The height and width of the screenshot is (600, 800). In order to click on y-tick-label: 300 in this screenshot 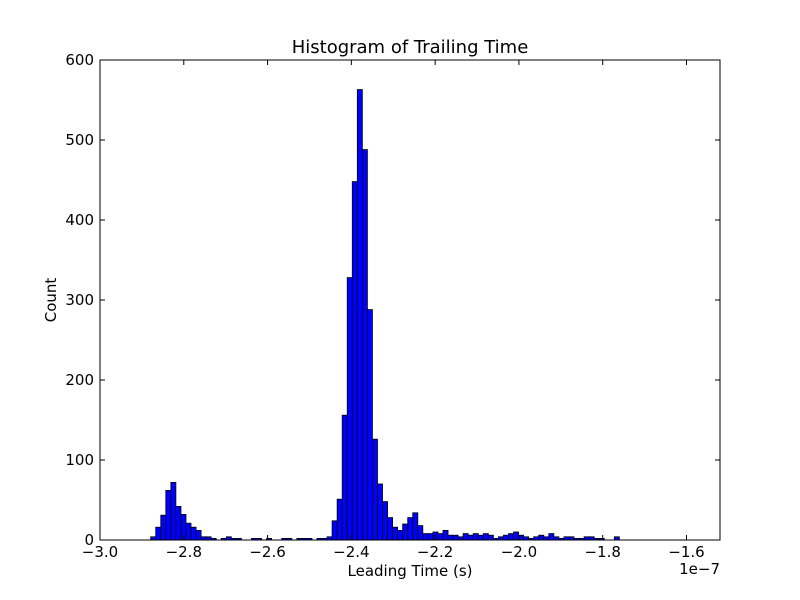, I will do `click(79, 300)`.